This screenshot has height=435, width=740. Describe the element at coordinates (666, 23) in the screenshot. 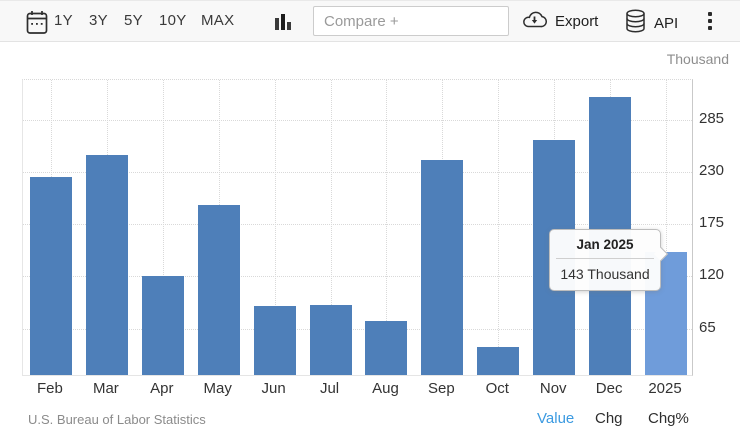

I see `api-label: API` at that location.